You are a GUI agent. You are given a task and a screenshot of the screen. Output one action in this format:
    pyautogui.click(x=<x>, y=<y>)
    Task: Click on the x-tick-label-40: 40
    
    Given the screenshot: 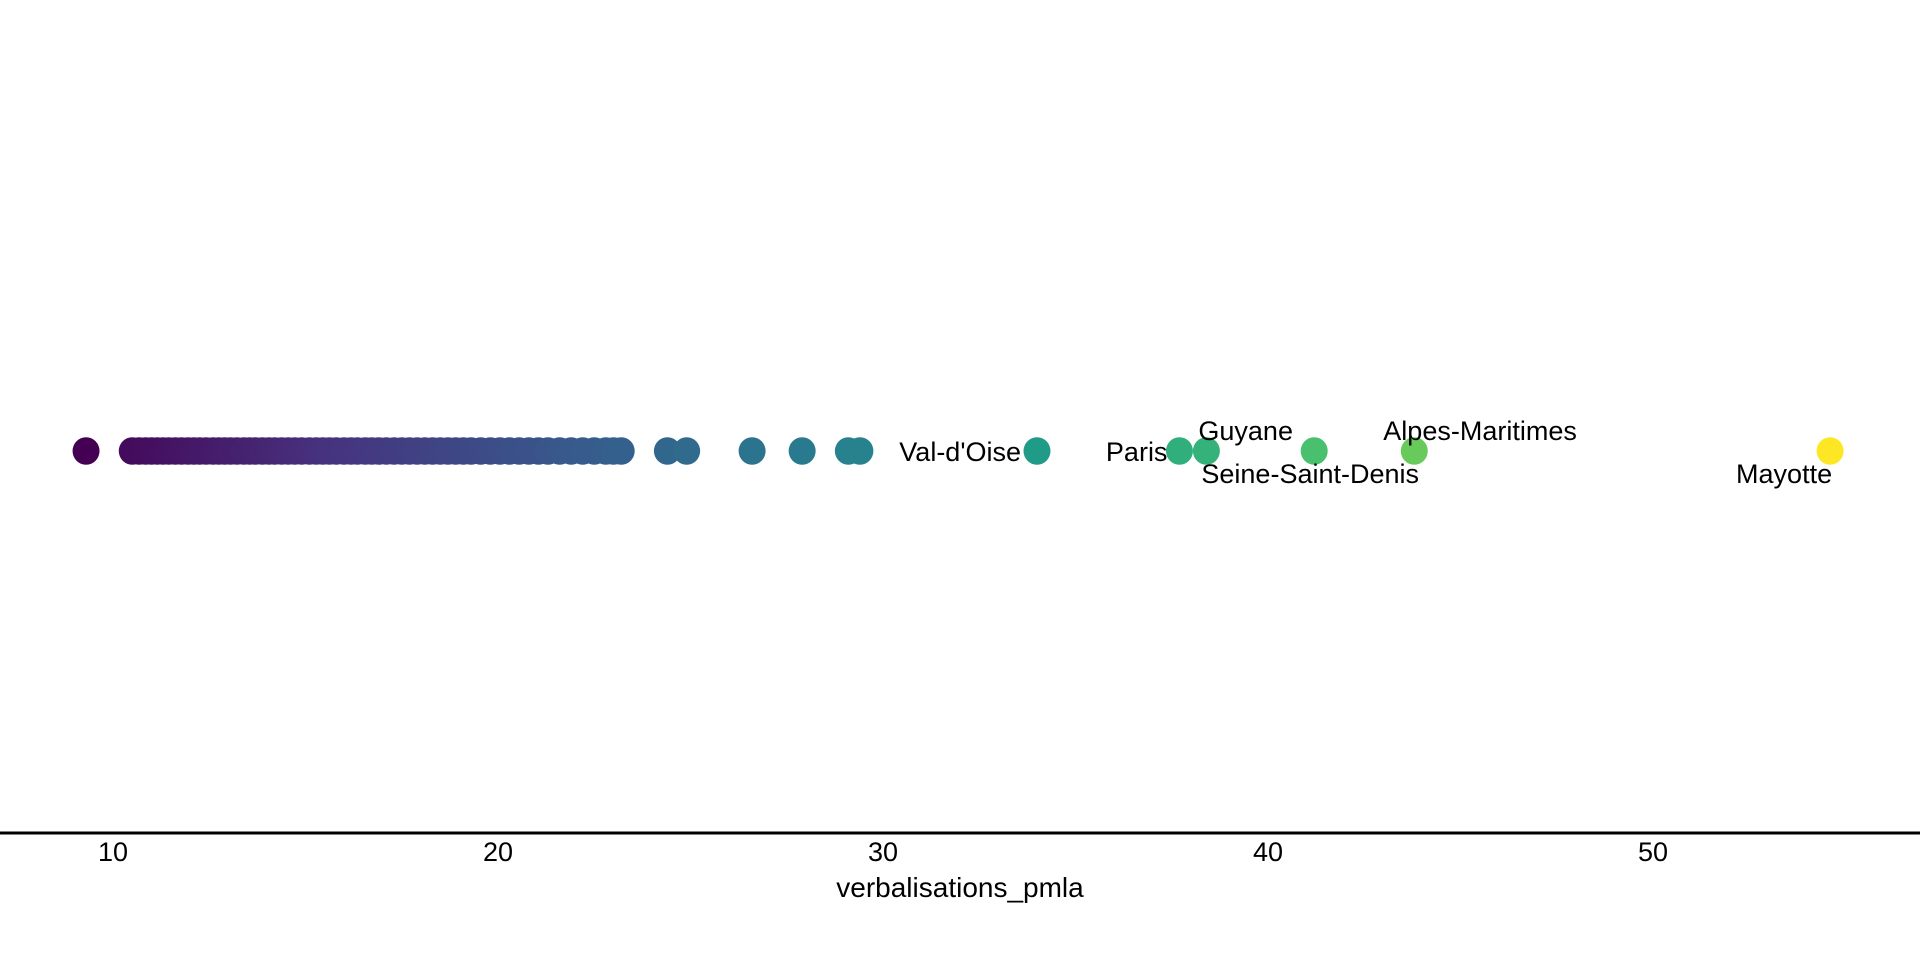 What is the action you would take?
    pyautogui.click(x=1268, y=852)
    